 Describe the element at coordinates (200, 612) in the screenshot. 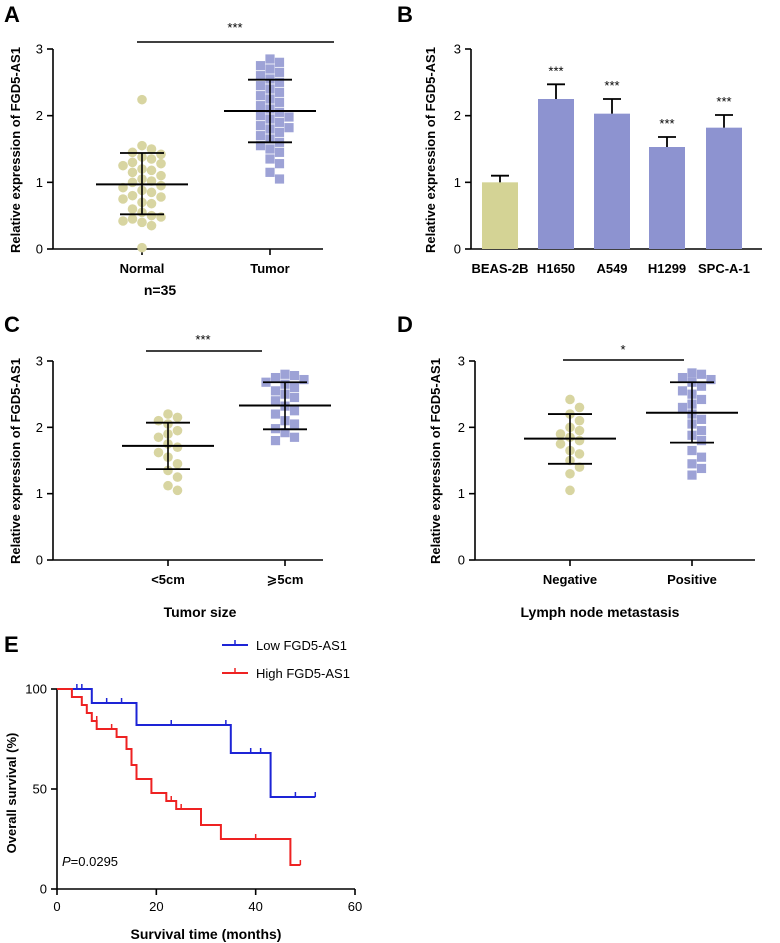

I see `panel-c-xtitle: Tumor size` at that location.